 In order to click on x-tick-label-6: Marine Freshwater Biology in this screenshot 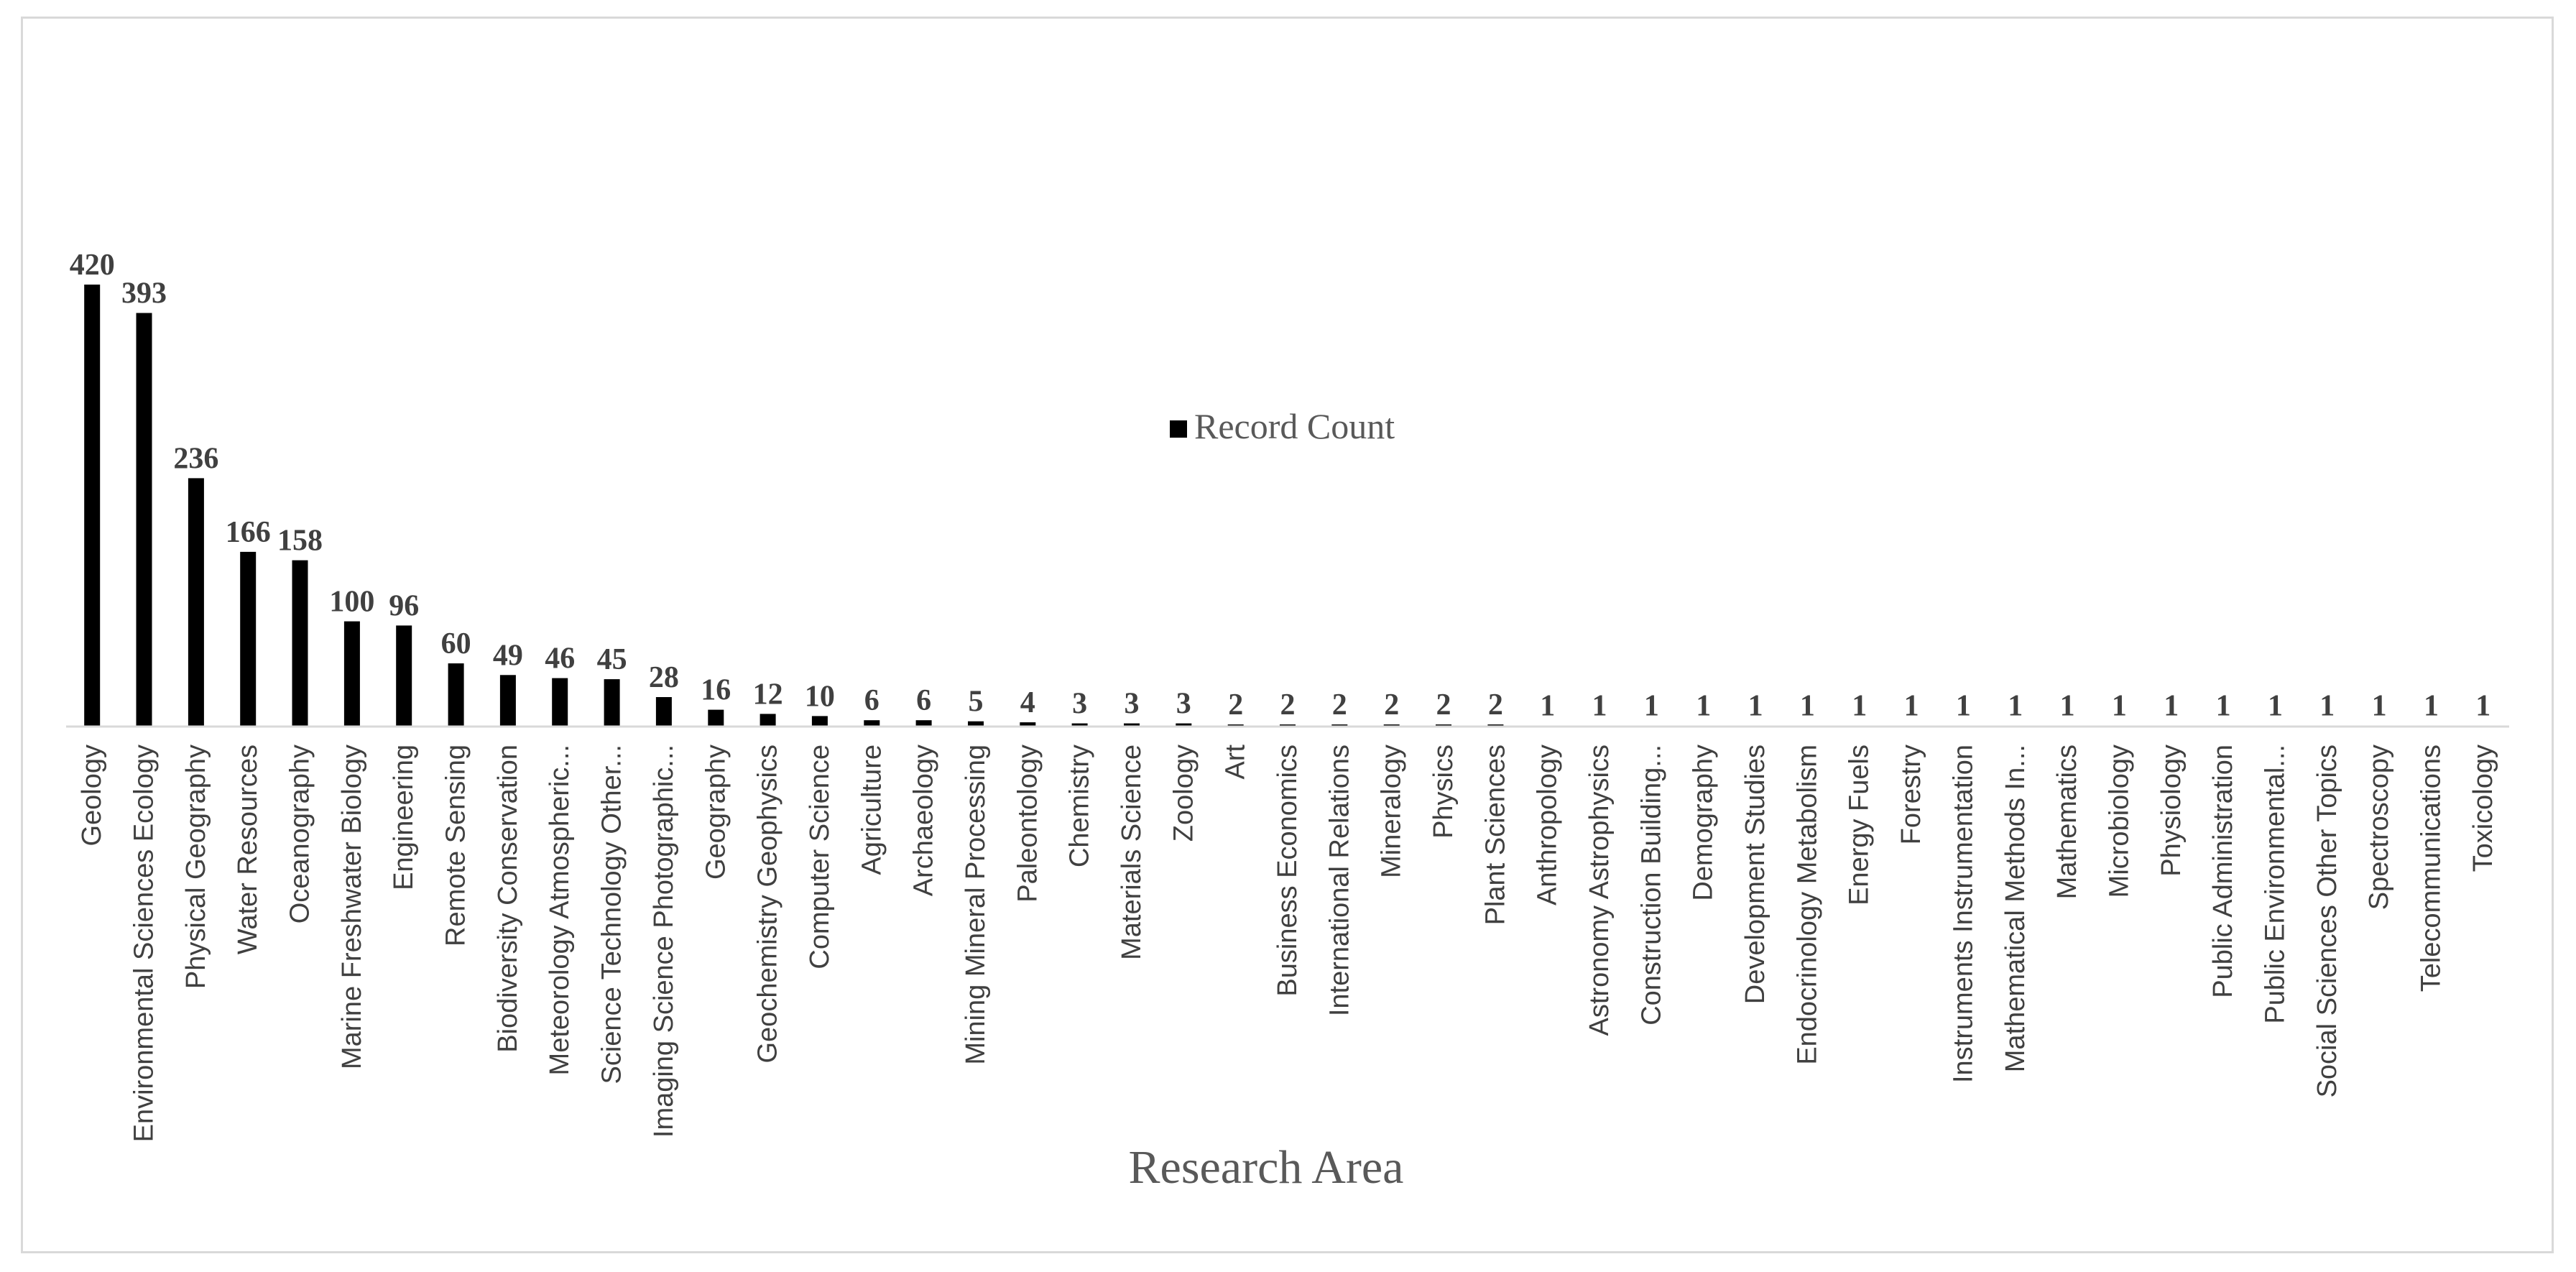, I will do `click(352, 907)`.